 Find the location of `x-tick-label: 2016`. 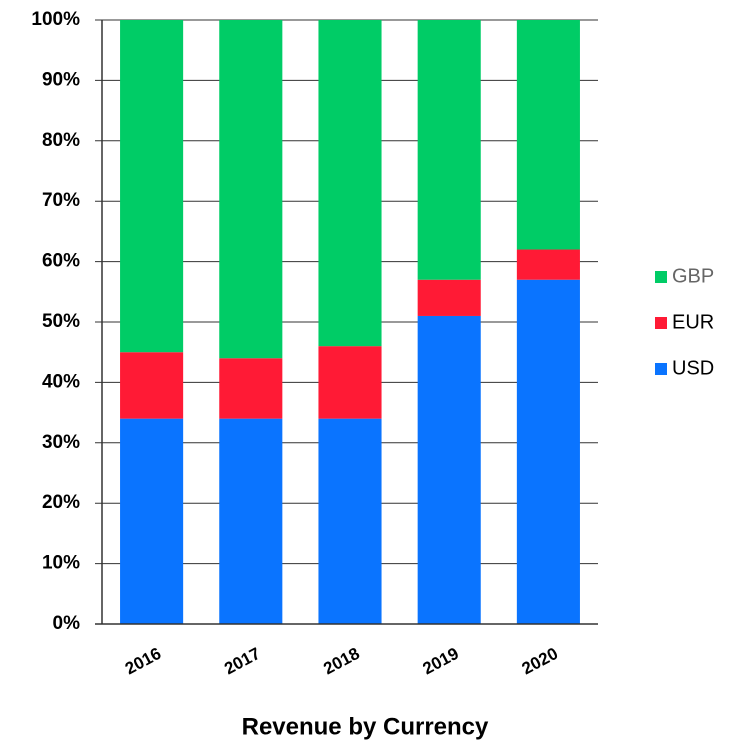

x-tick-label: 2016 is located at coordinates (143, 661).